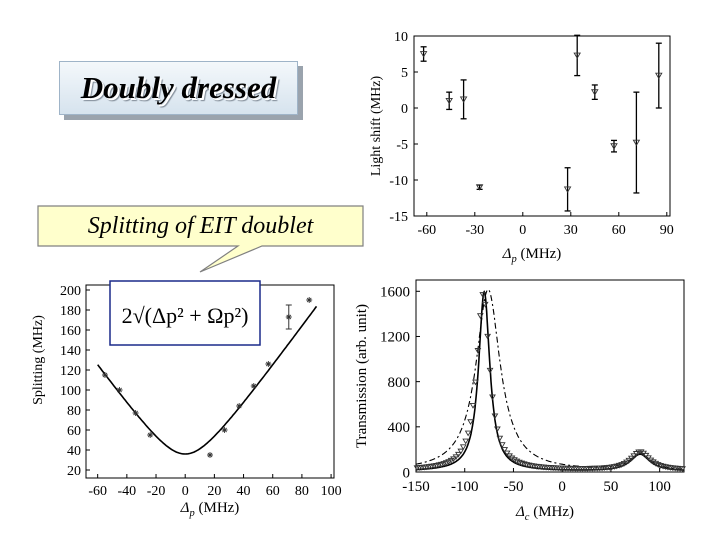 This screenshot has width=720, height=540. I want to click on y-tick-label: 1600, so click(395, 293).